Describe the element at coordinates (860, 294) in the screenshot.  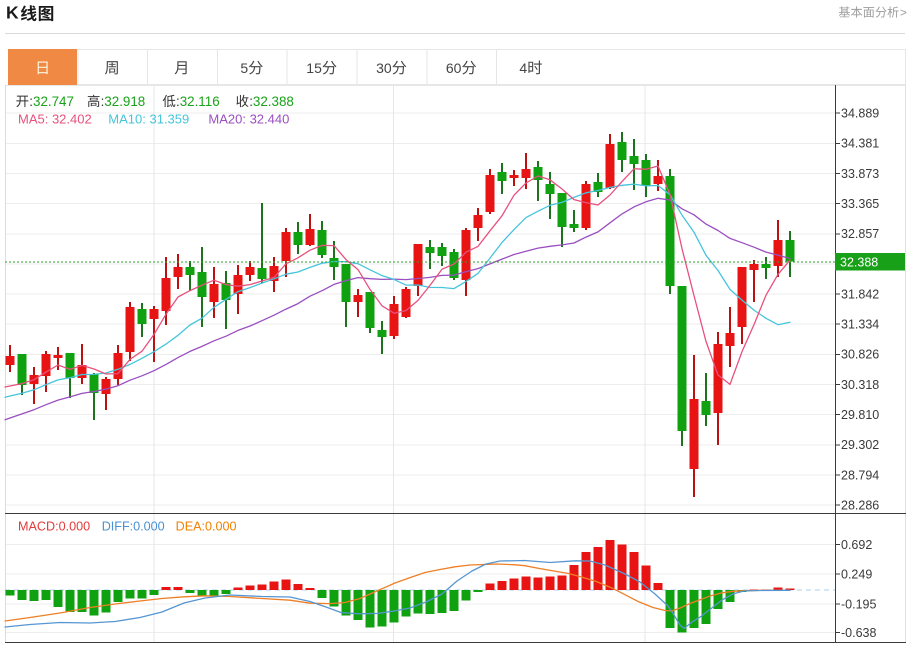
I see `svg-text: 31.842` at that location.